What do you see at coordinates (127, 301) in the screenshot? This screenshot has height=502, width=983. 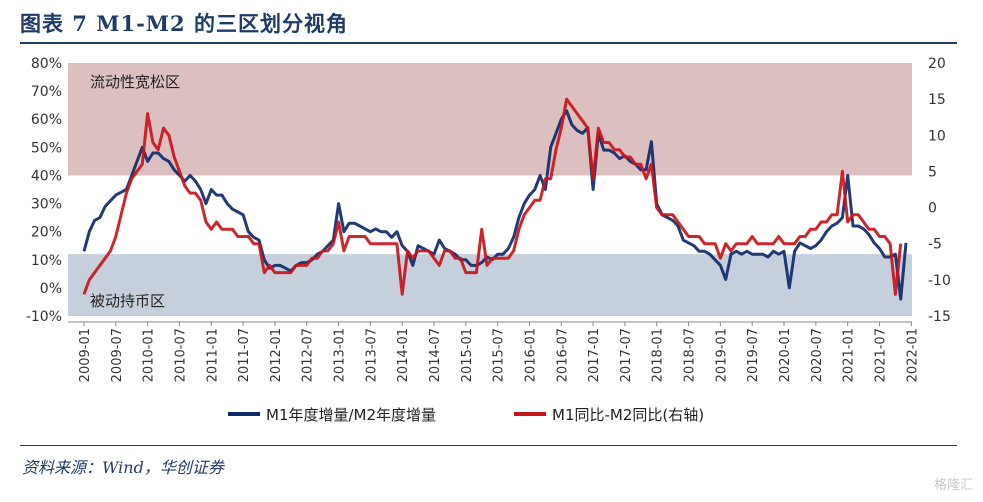 I see `zone-label-1: 被动持币区` at bounding box center [127, 301].